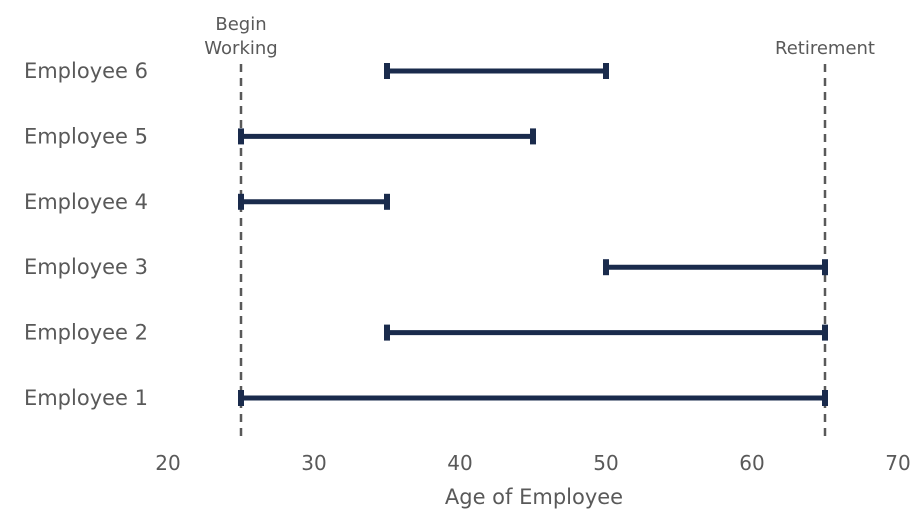  What do you see at coordinates (167, 463) in the screenshot?
I see `x-tick-label: 20` at bounding box center [167, 463].